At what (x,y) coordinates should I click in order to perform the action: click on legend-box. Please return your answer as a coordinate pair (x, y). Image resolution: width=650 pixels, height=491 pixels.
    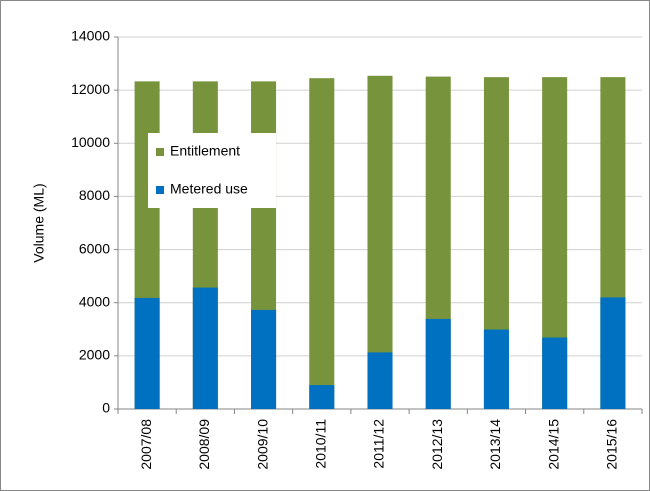
    Looking at the image, I should click on (212, 170).